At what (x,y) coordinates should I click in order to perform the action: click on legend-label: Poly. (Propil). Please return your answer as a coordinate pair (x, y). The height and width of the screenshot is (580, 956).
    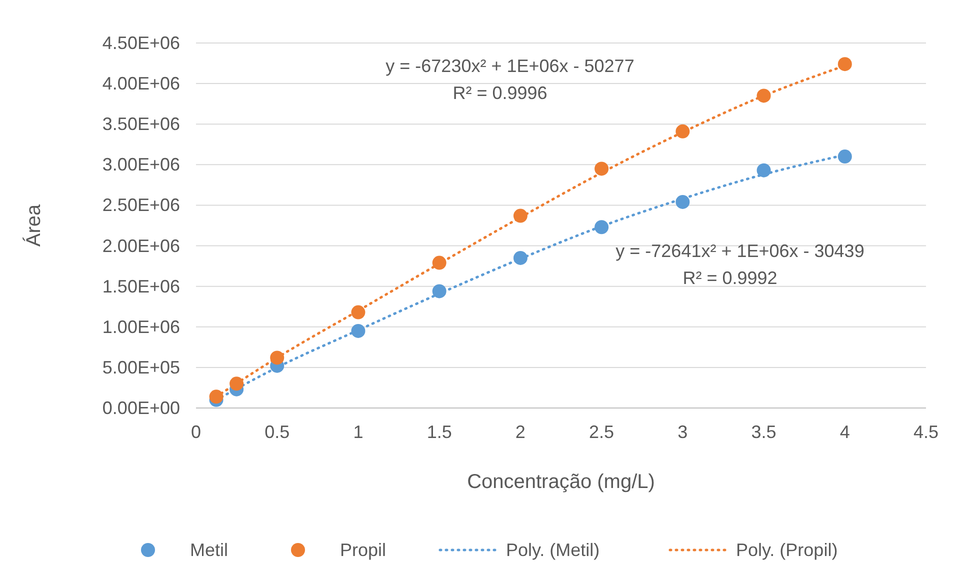
    Looking at the image, I should click on (787, 550).